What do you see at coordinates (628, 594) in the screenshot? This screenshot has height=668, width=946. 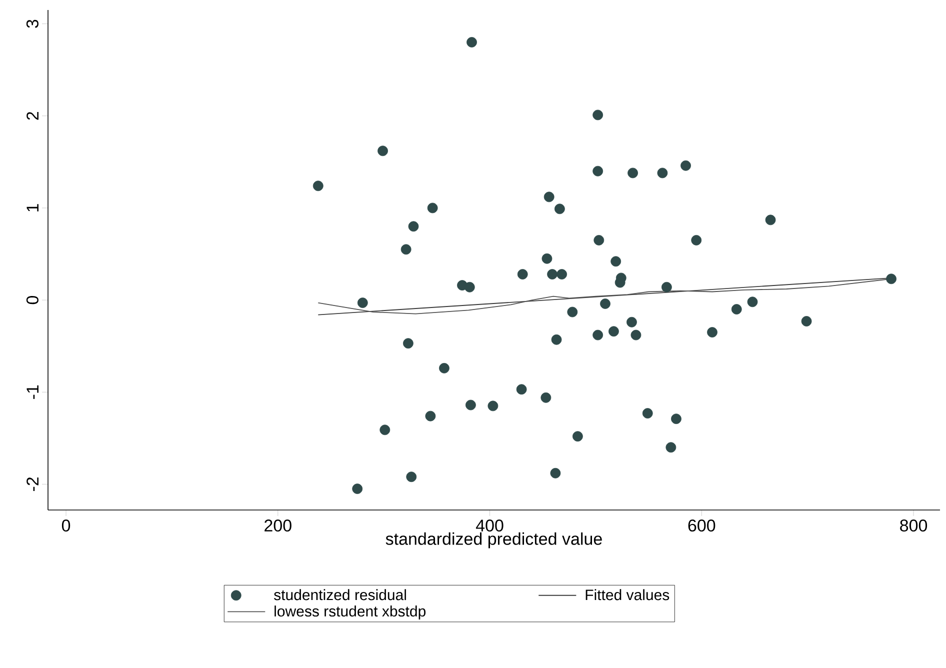 I see `legend-label: Fitted values` at bounding box center [628, 594].